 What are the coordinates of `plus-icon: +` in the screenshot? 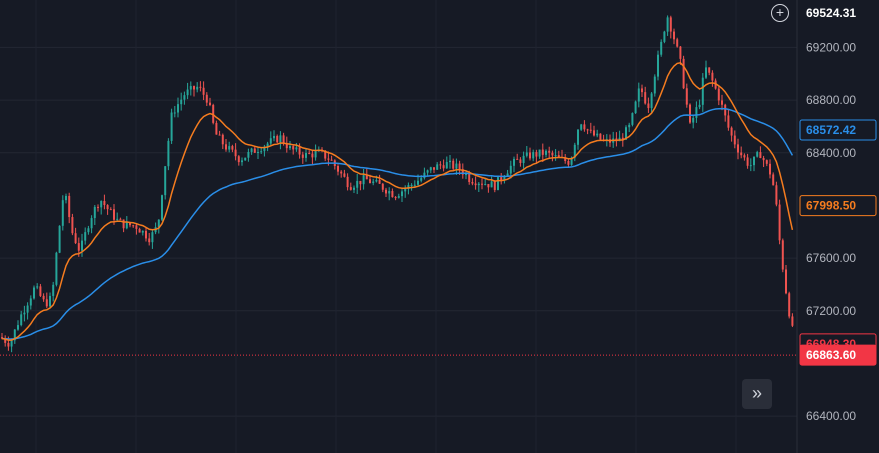 It's located at (780, 13).